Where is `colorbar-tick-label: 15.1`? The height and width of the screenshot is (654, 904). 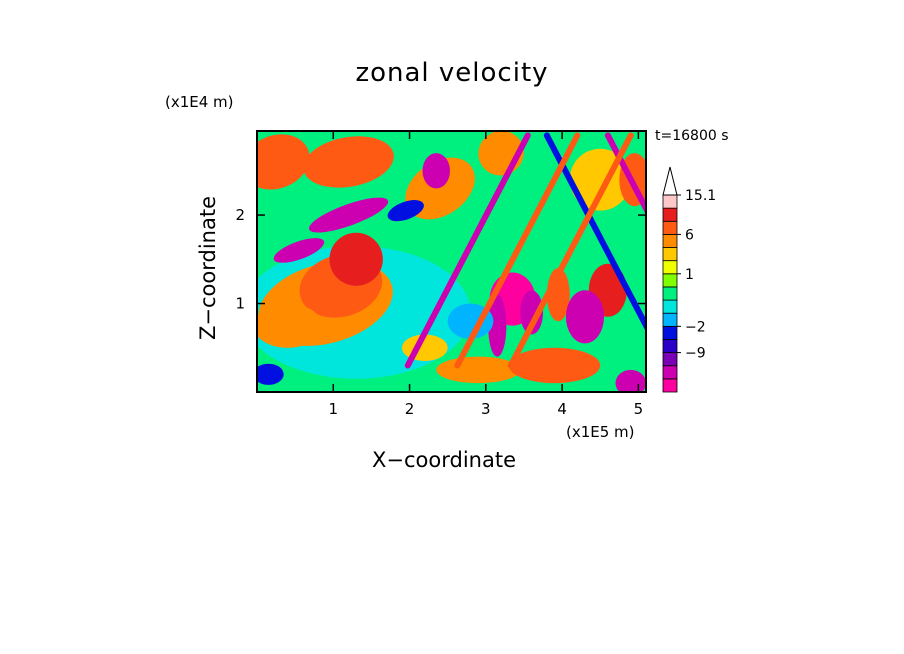 colorbar-tick-label: 15.1 is located at coordinates (700, 196).